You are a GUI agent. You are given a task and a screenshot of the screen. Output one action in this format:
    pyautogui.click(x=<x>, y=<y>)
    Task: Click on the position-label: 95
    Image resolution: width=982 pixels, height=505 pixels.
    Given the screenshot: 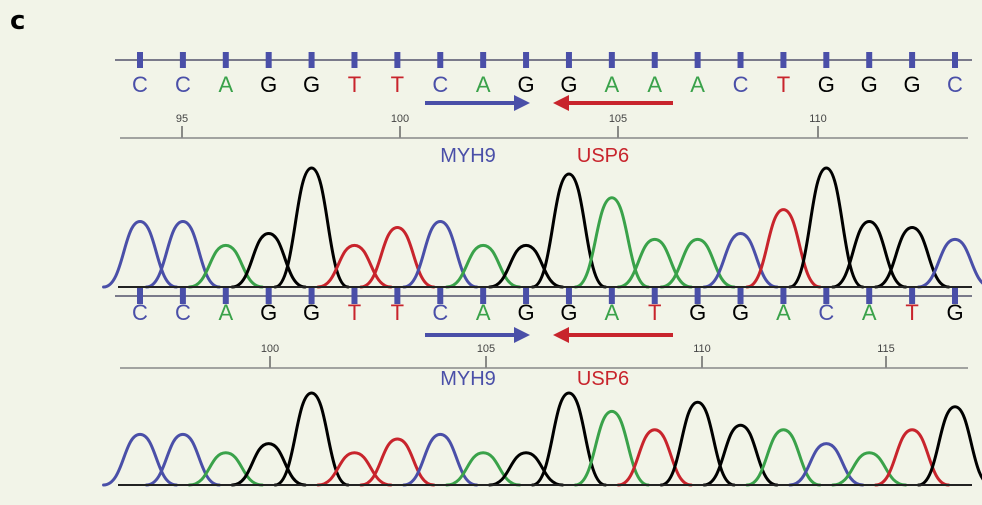 What is the action you would take?
    pyautogui.click(x=182, y=119)
    